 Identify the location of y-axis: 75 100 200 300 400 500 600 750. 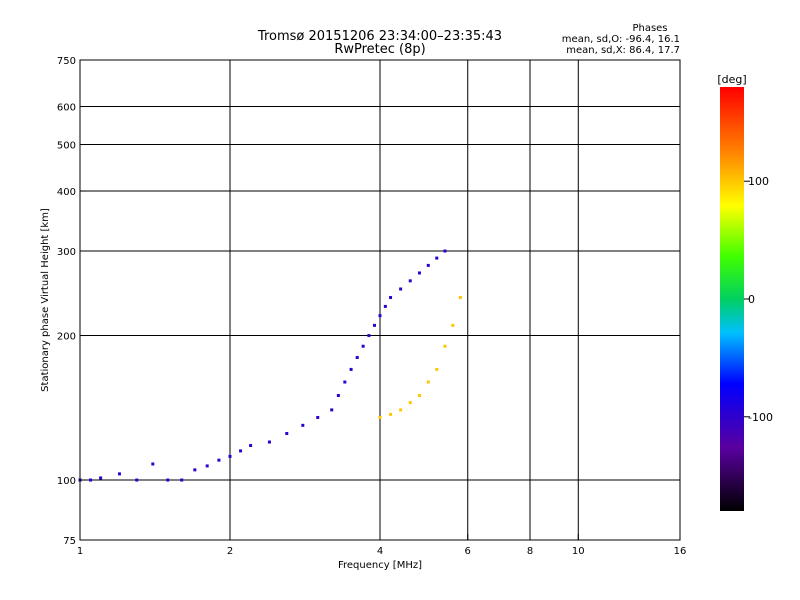
(71, 301).